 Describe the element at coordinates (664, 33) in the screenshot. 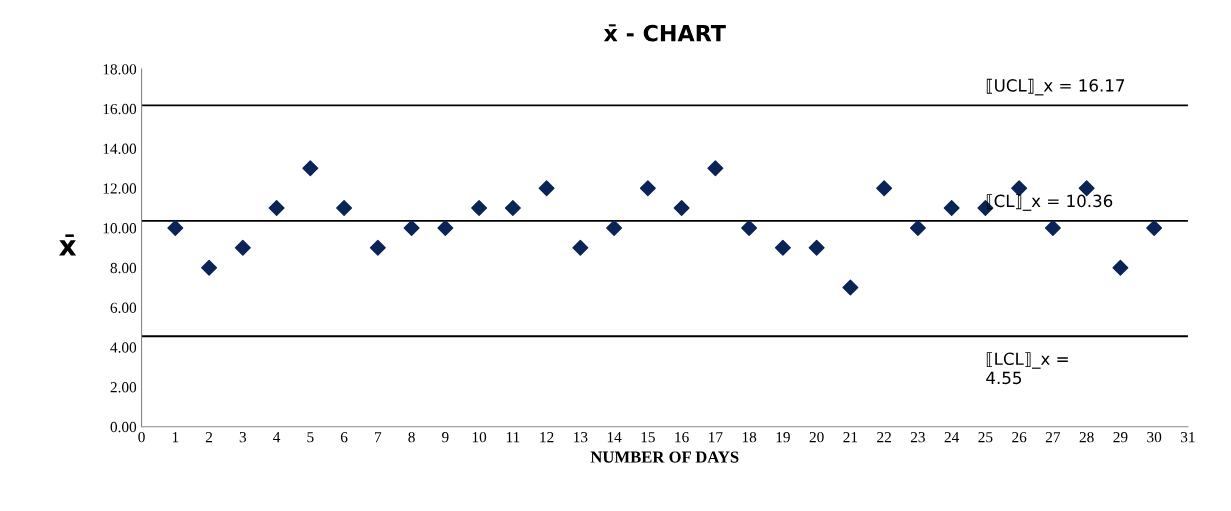

I see `chart-title: x̄ - CHART` at that location.